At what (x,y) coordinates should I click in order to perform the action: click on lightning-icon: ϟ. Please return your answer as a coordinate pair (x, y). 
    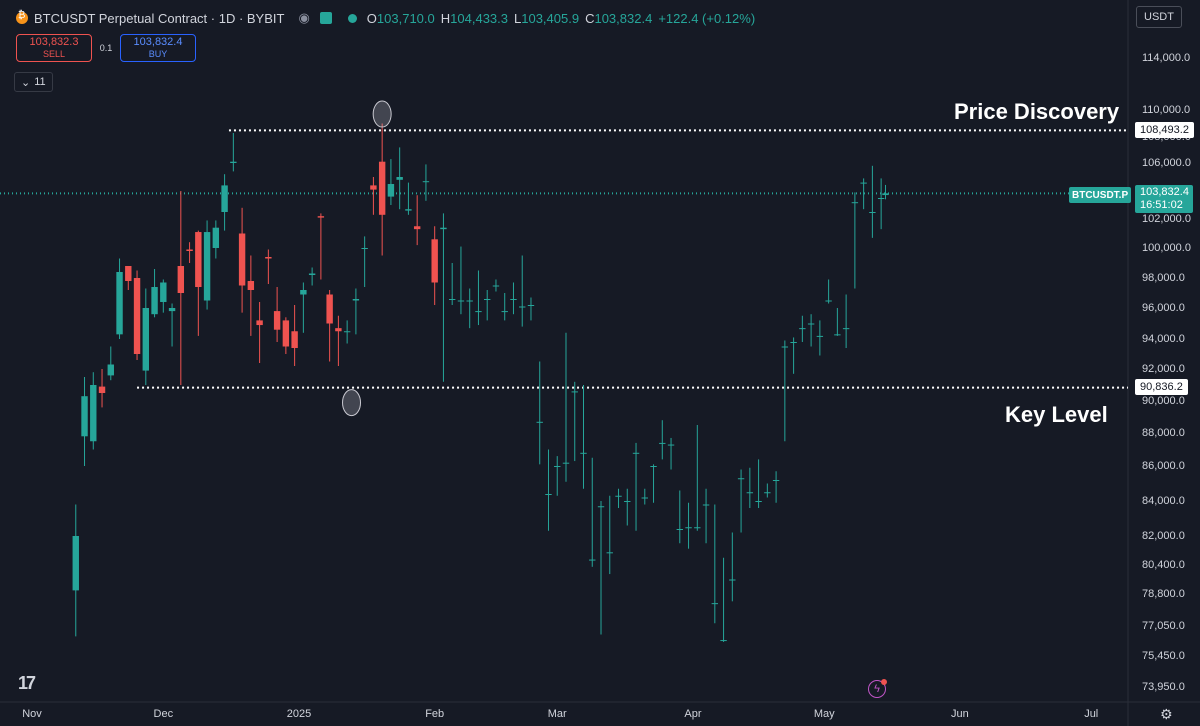
    Looking at the image, I should click on (877, 689).